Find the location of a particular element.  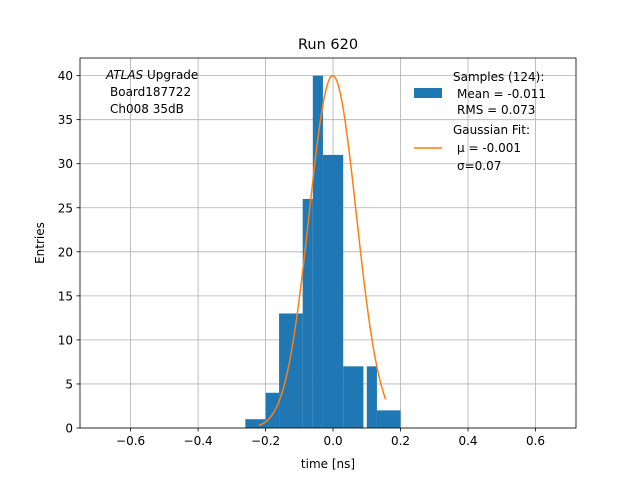

legend-histogram-line-2: Mean = -0.011 is located at coordinates (501, 94).